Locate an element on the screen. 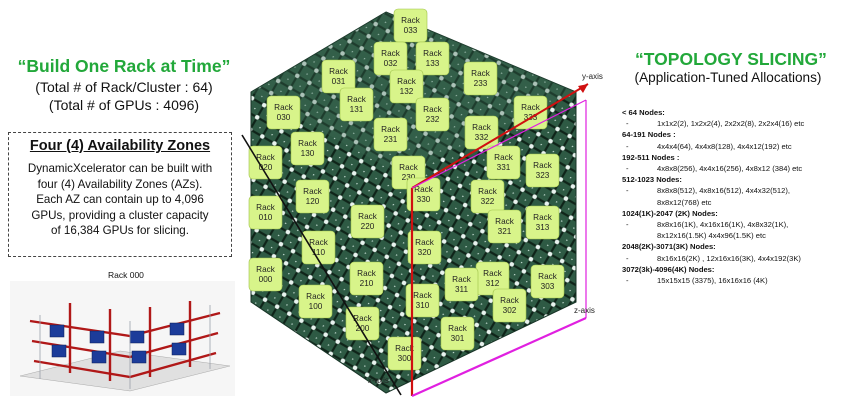 Image resolution: width=851 pixels, height=399 pixels. rack-id: 301 is located at coordinates (458, 338).